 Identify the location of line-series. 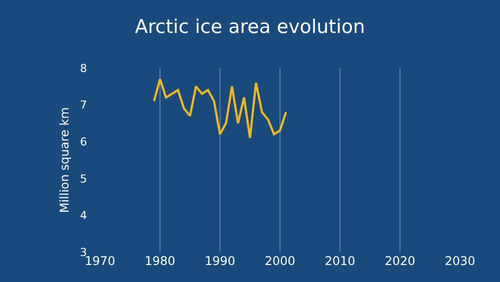
(220, 109).